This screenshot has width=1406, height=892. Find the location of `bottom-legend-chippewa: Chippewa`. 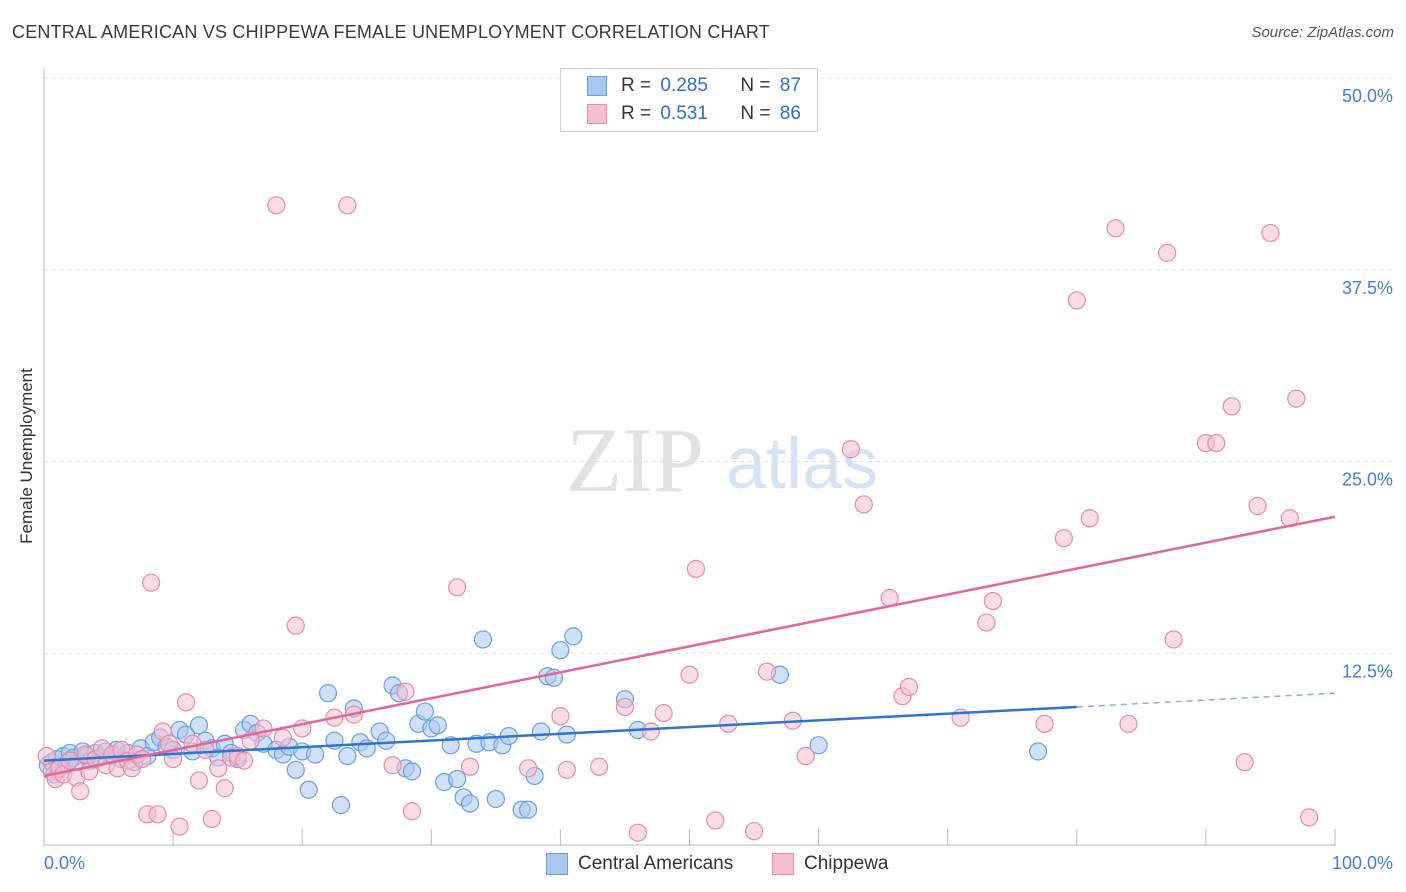

bottom-legend-chippewa: Chippewa is located at coordinates (830, 864).